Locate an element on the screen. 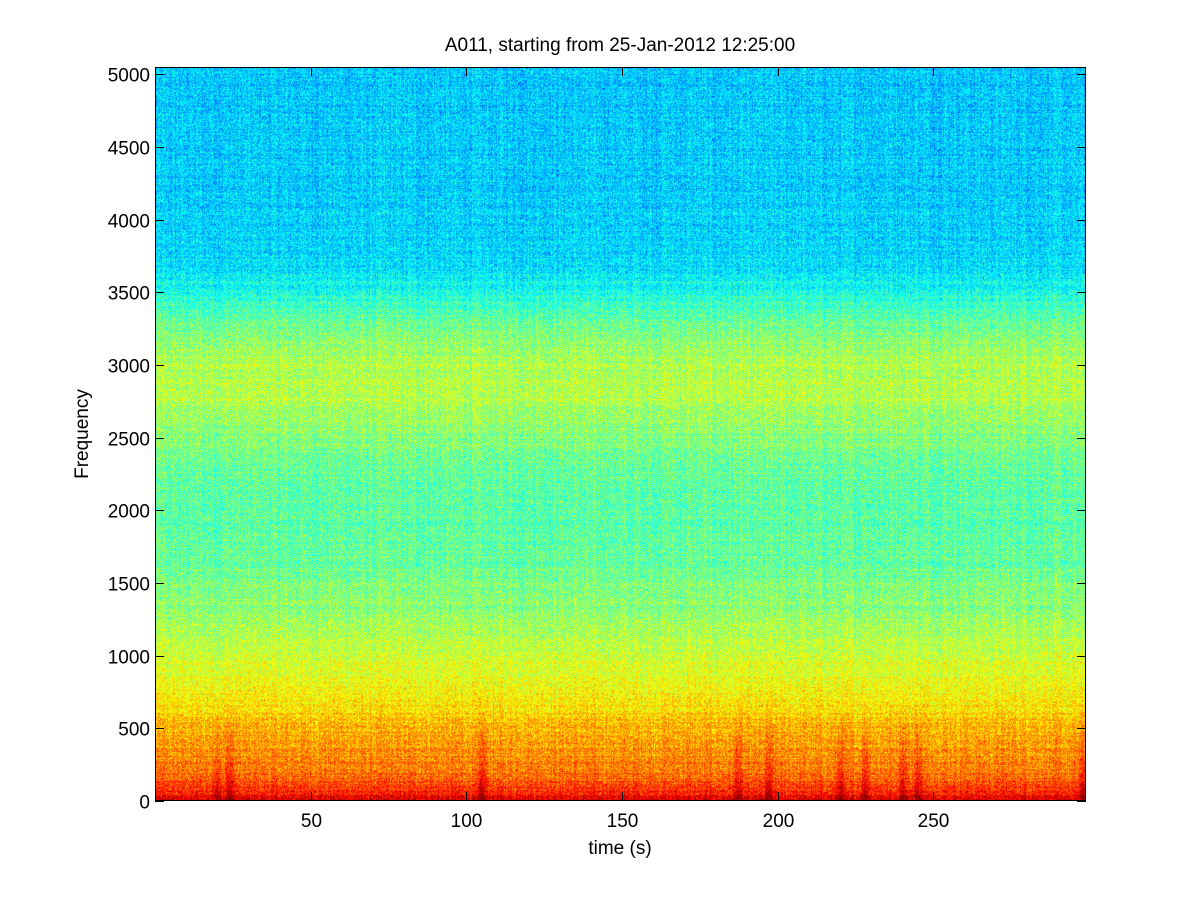  y-tick-label: 3000 is located at coordinates (129, 367).